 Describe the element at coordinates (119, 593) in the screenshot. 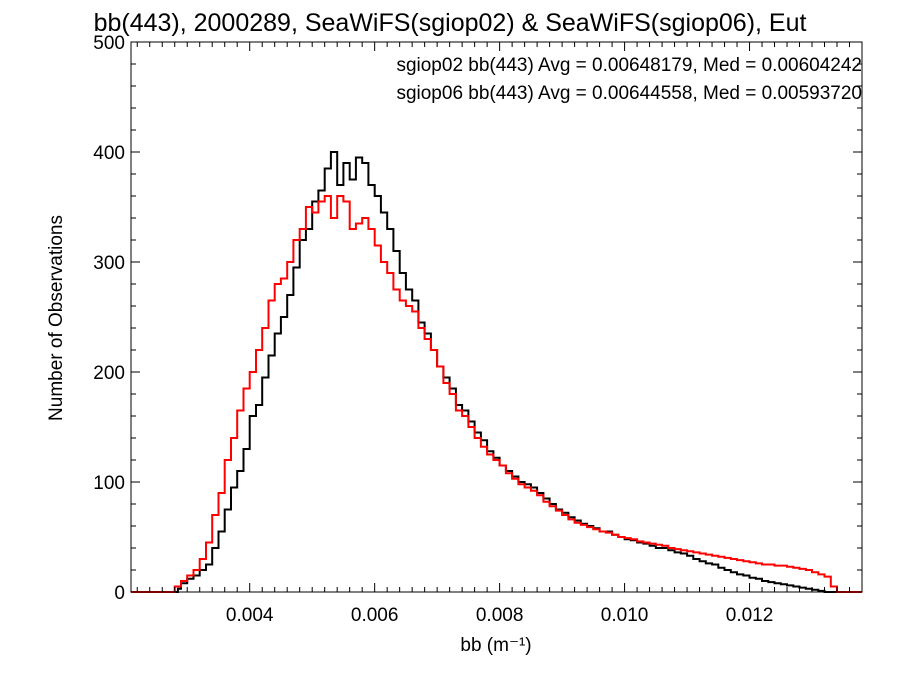

I see `y-tick-label: 0` at that location.